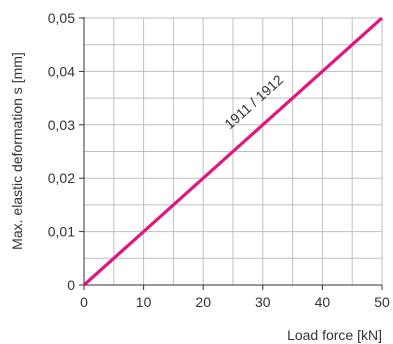  I want to click on x-tick-label: 0, so click(84, 302).